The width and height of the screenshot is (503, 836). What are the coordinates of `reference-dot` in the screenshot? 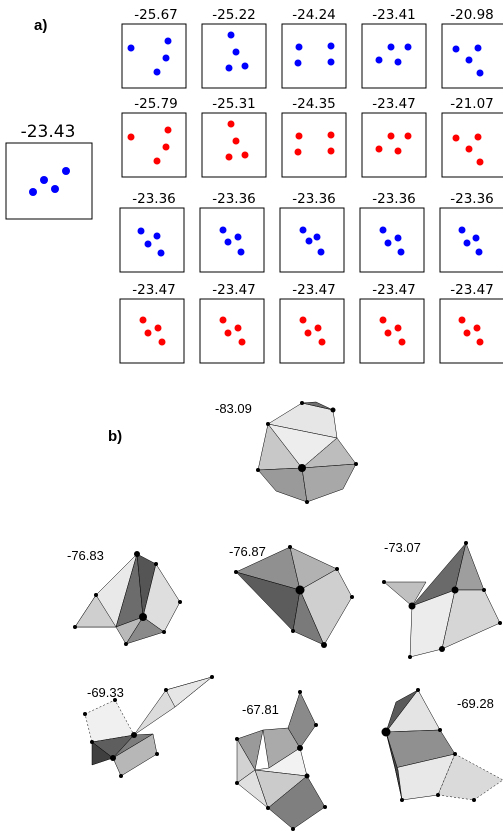 It's located at (66, 171).